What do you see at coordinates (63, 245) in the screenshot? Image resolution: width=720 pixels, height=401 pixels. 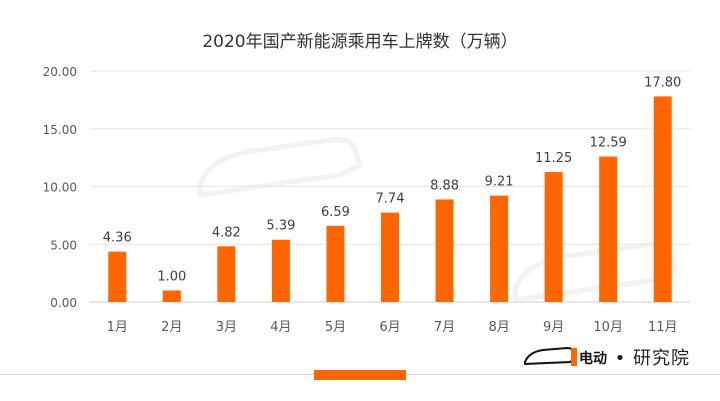 I see `y-tick-label: 5.00` at bounding box center [63, 245].